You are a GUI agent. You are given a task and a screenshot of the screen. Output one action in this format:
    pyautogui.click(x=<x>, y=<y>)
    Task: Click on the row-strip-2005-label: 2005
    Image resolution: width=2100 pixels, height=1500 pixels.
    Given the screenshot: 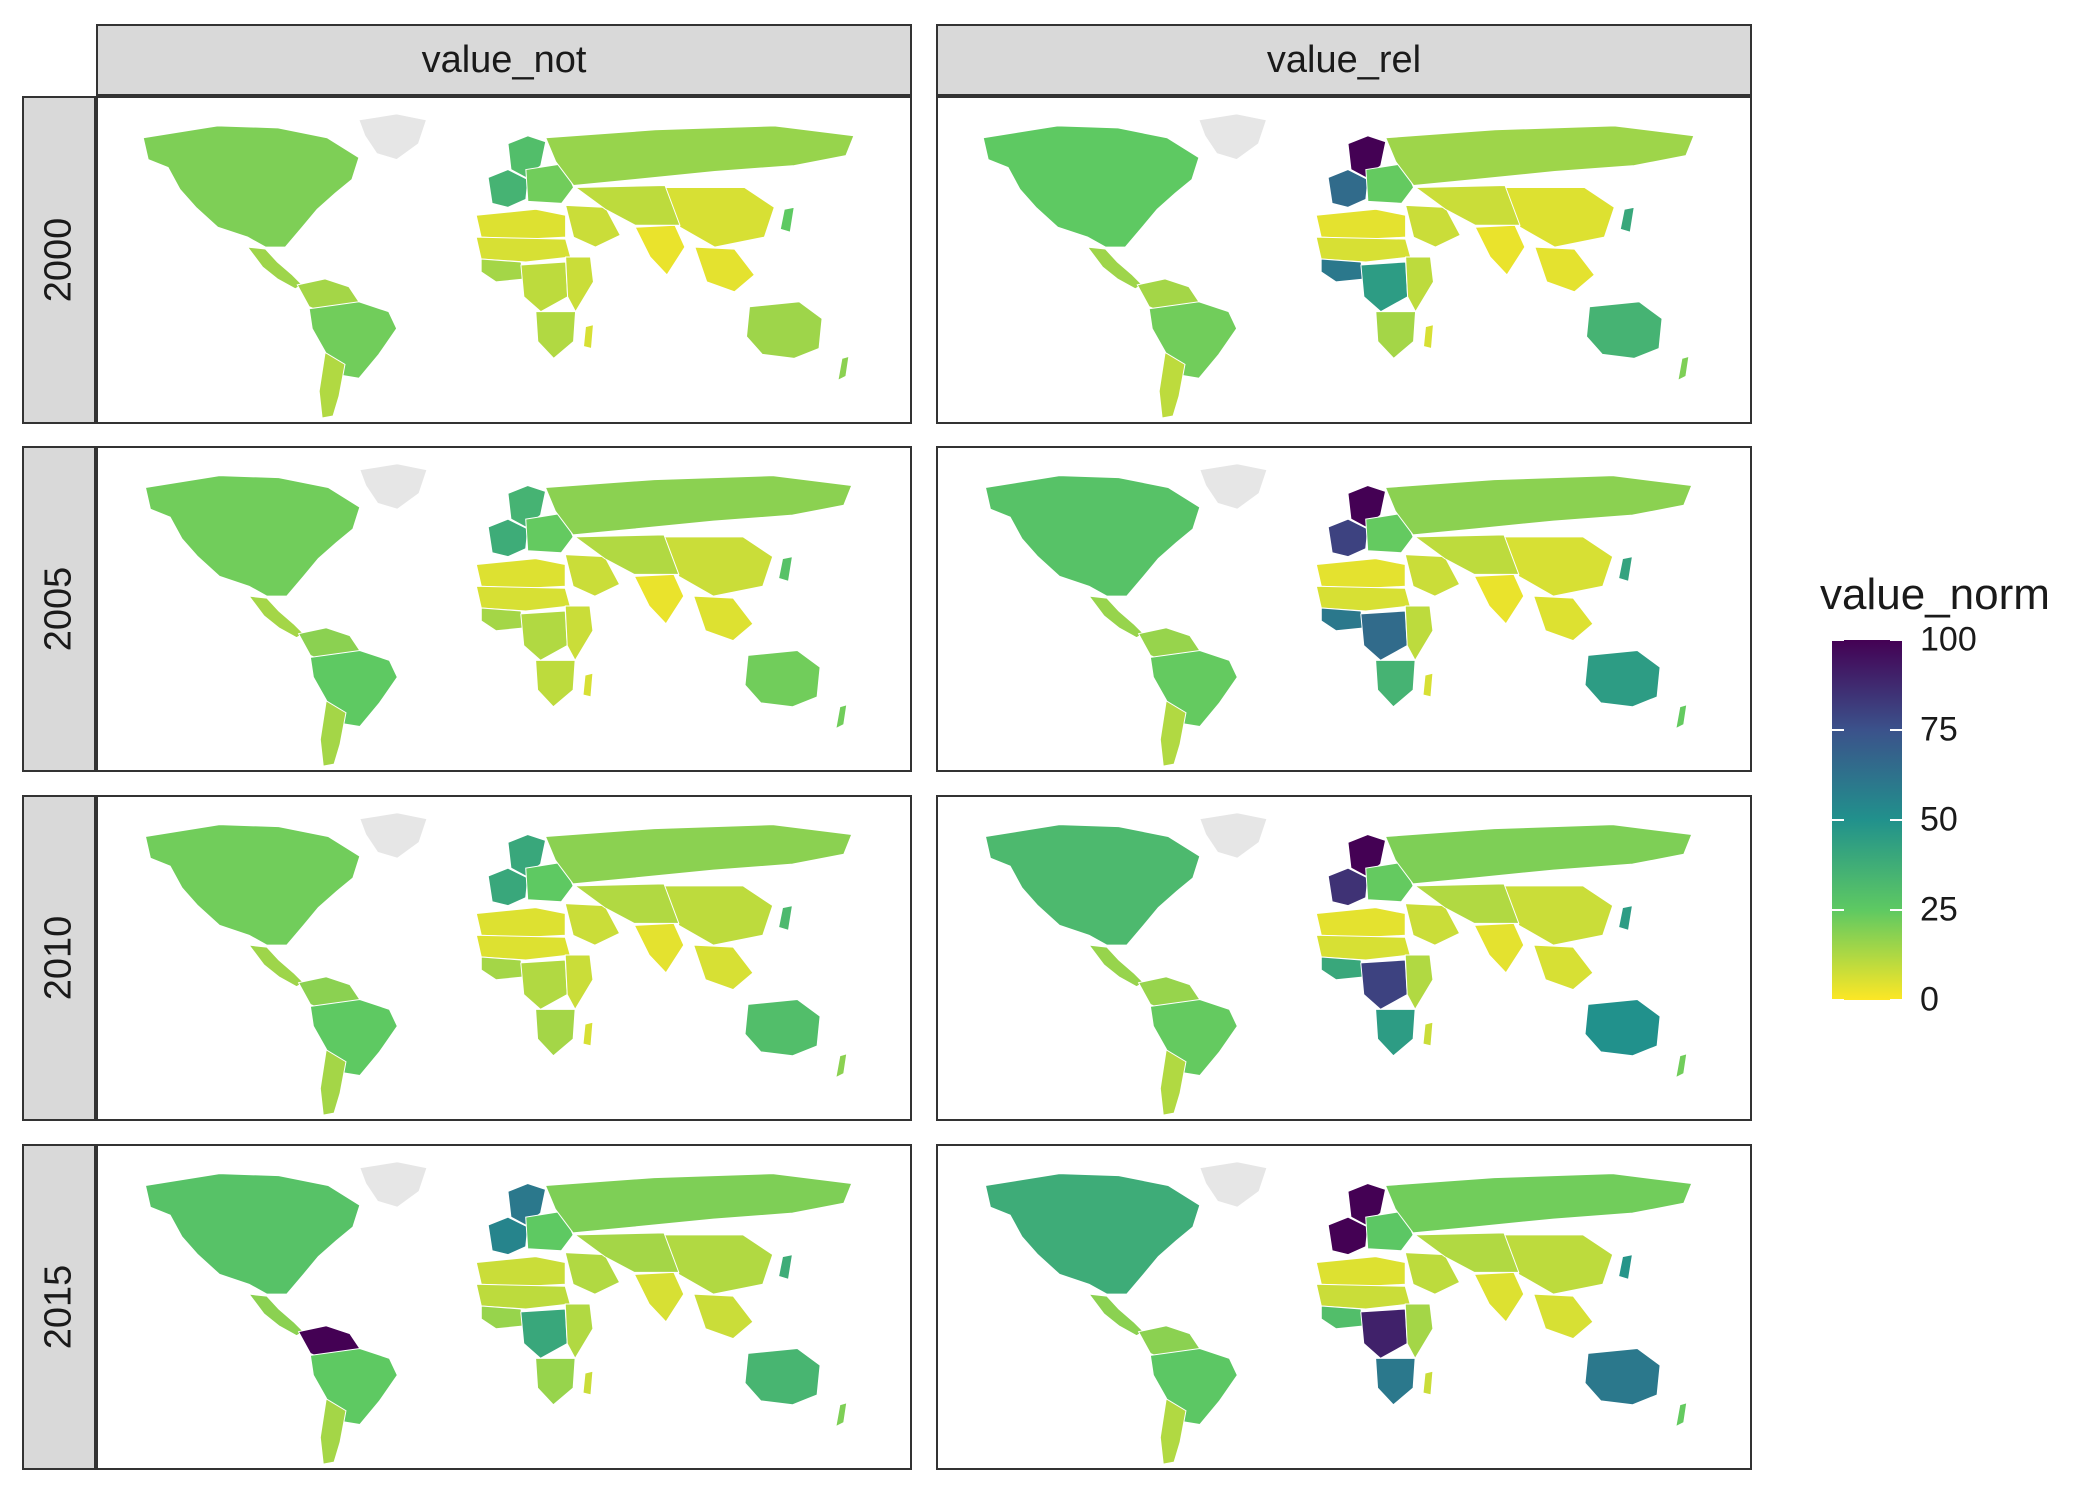 What is the action you would take?
    pyautogui.click(x=58, y=609)
    